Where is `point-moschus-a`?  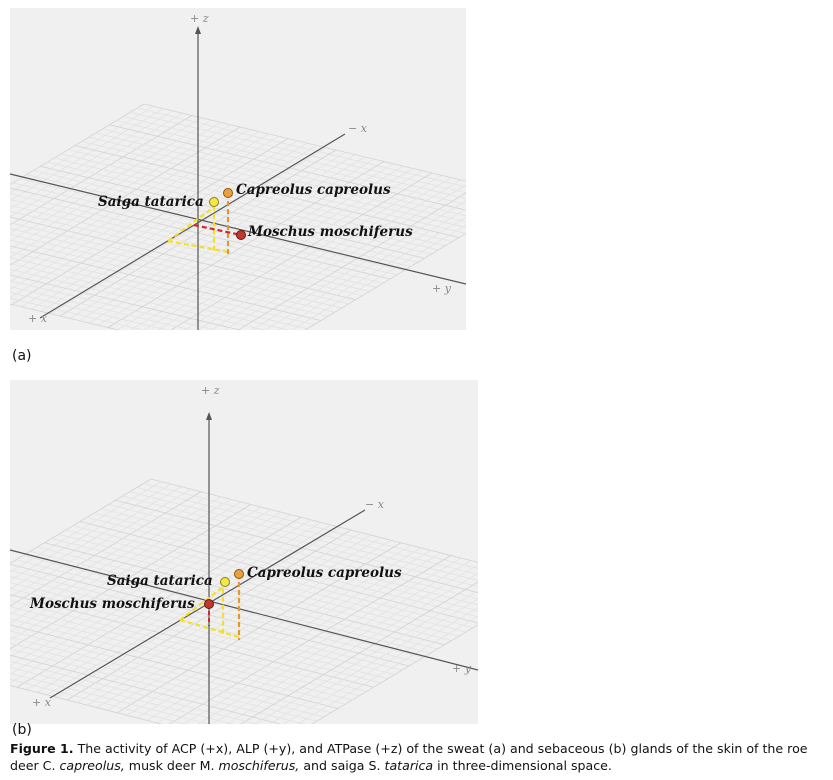 point-moschus-a is located at coordinates (241, 235).